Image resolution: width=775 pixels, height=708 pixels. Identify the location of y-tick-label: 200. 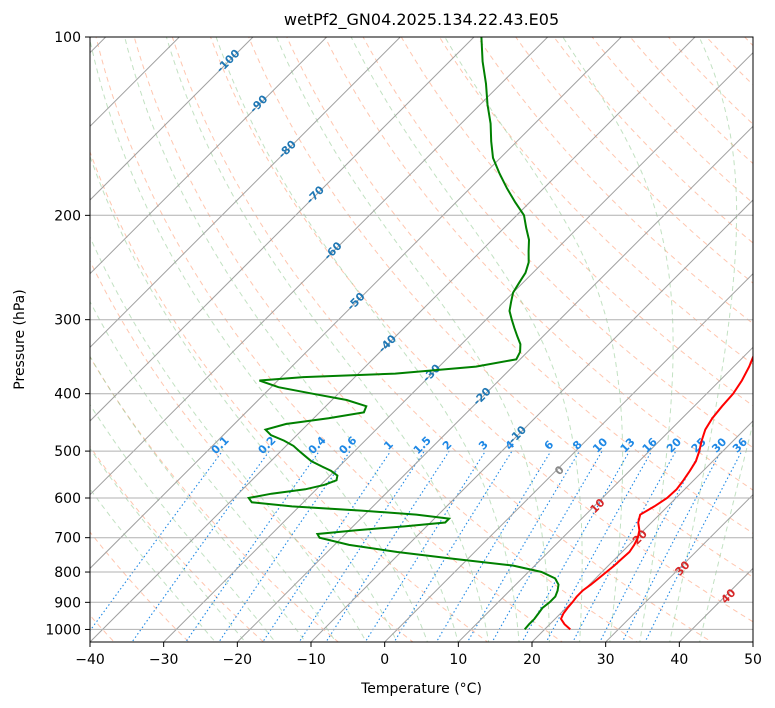
(67, 216).